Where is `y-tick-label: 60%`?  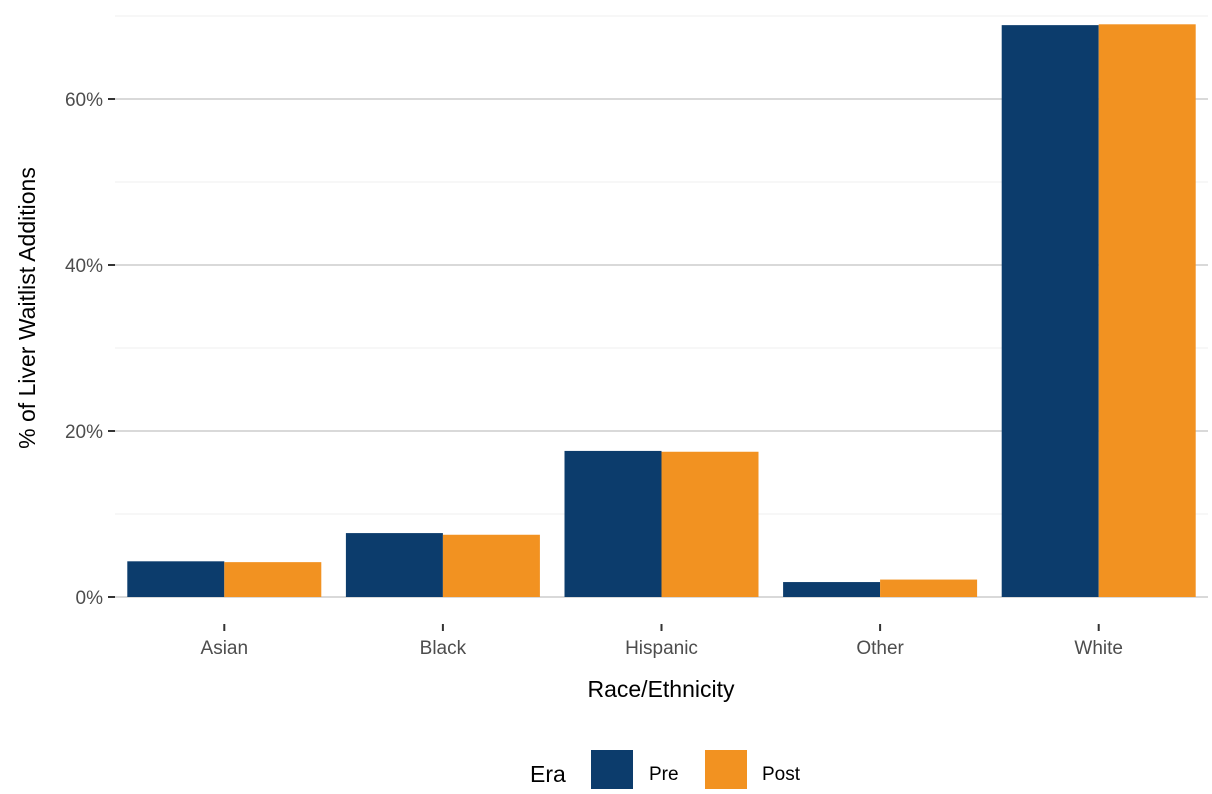 y-tick-label: 60% is located at coordinates (84, 100).